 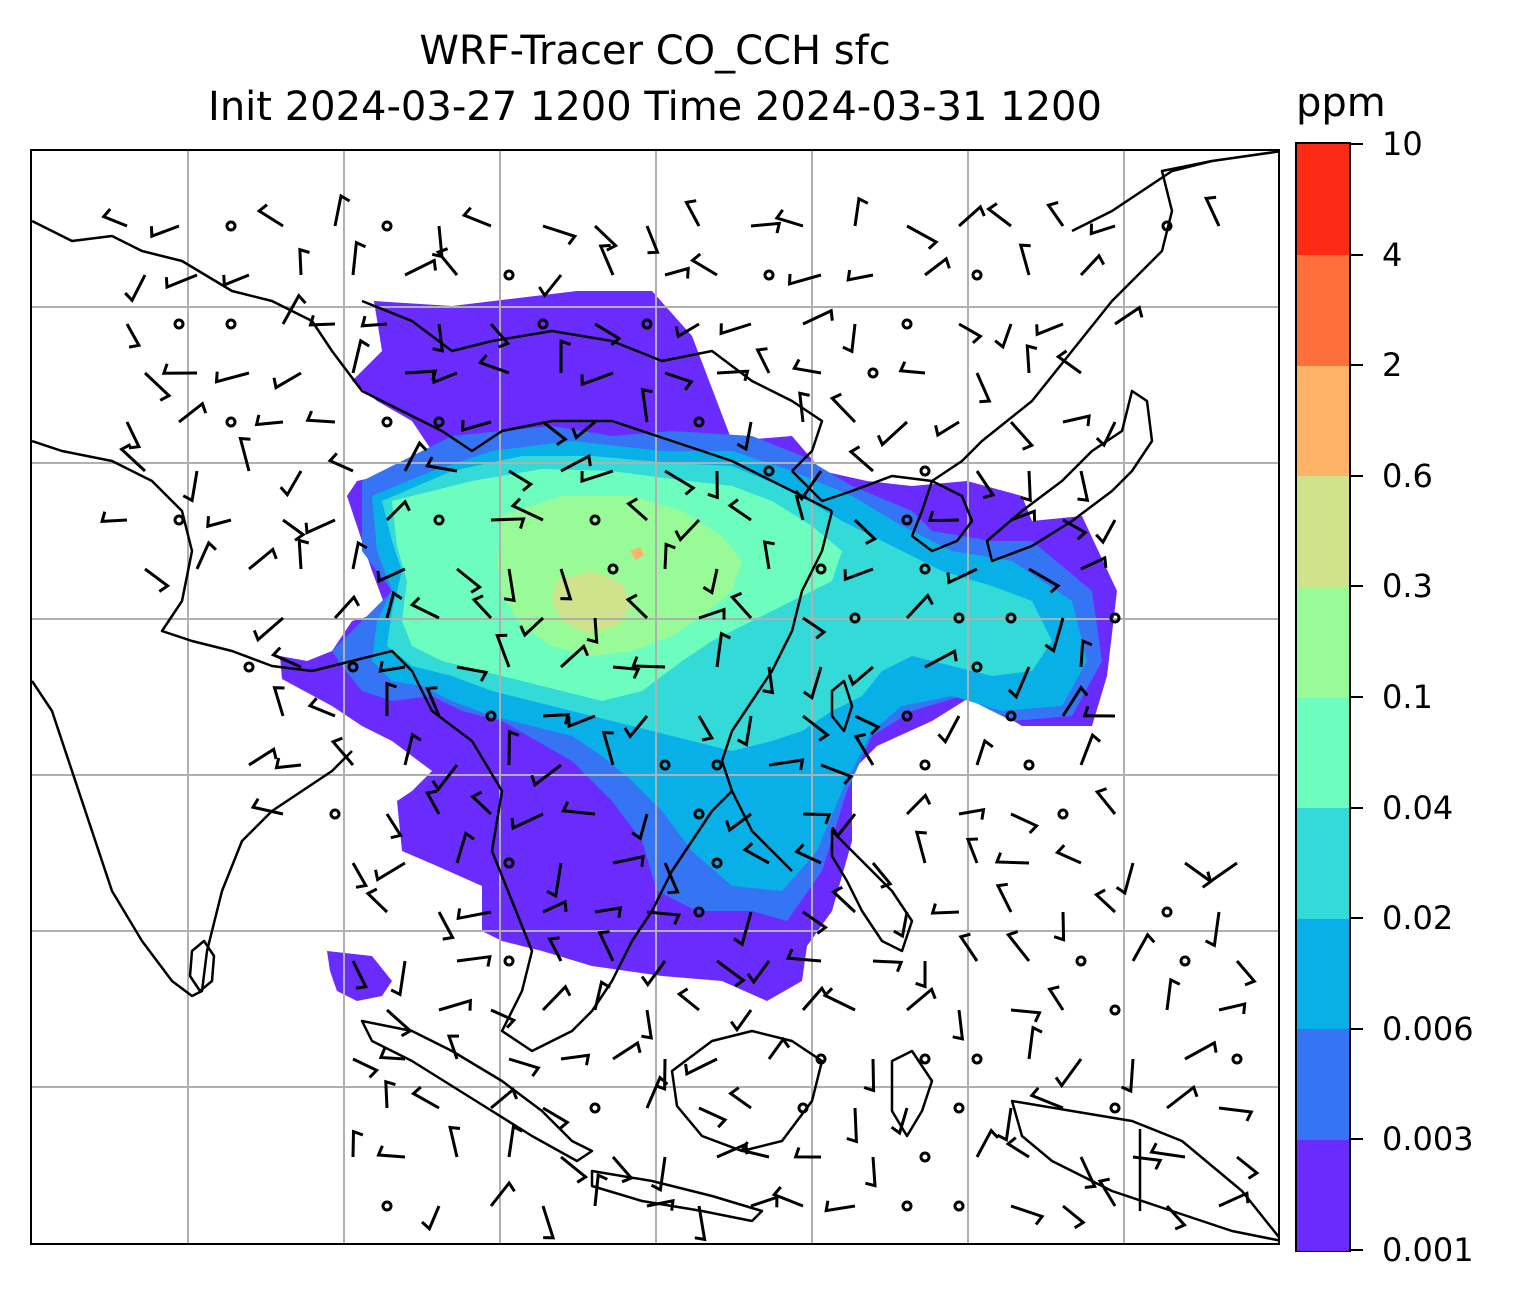 What do you see at coordinates (1142, 196) in the screenshot?
I see `coastline-kamchatka` at bounding box center [1142, 196].